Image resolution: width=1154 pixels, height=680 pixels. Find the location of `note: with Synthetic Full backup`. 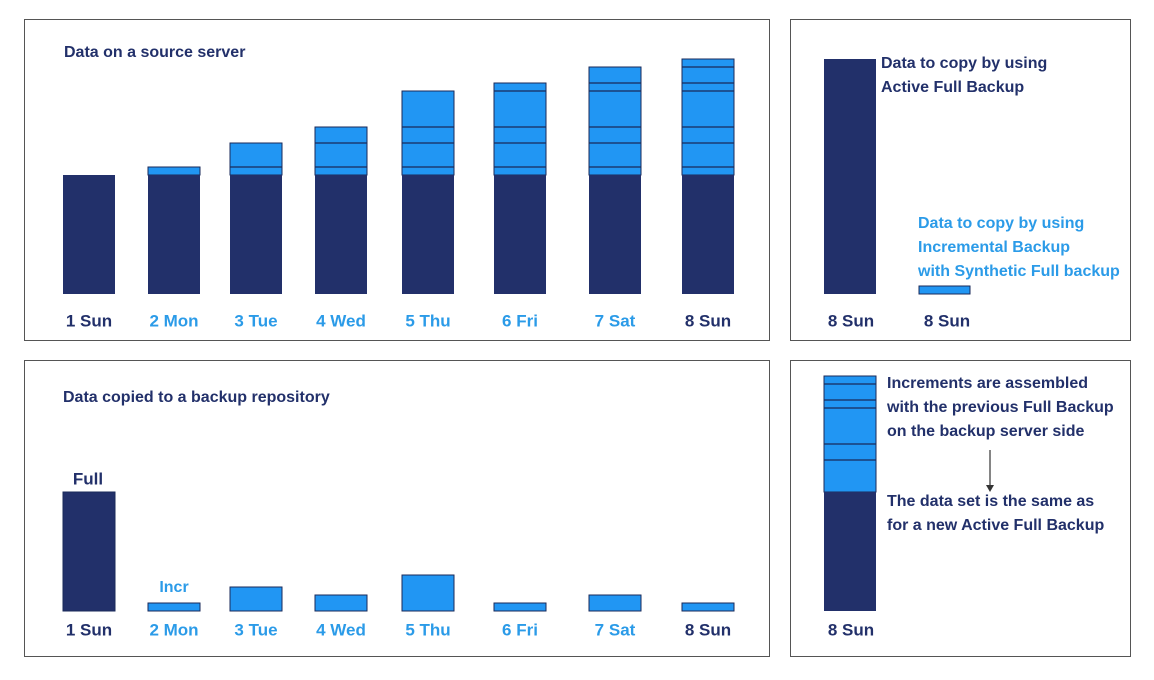

note: with Synthetic Full backup is located at coordinates (1018, 271).